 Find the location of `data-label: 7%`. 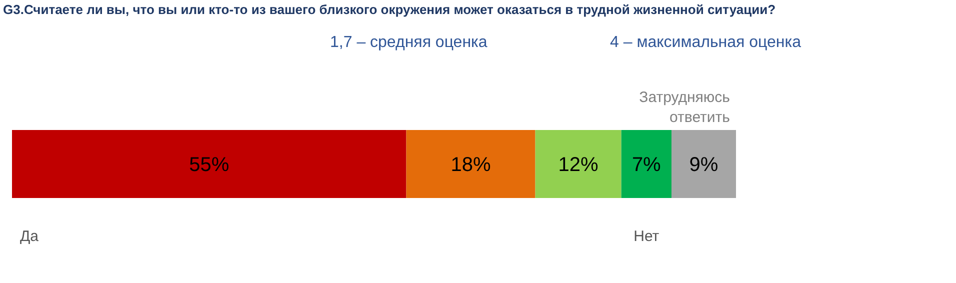

data-label: 7% is located at coordinates (647, 165).